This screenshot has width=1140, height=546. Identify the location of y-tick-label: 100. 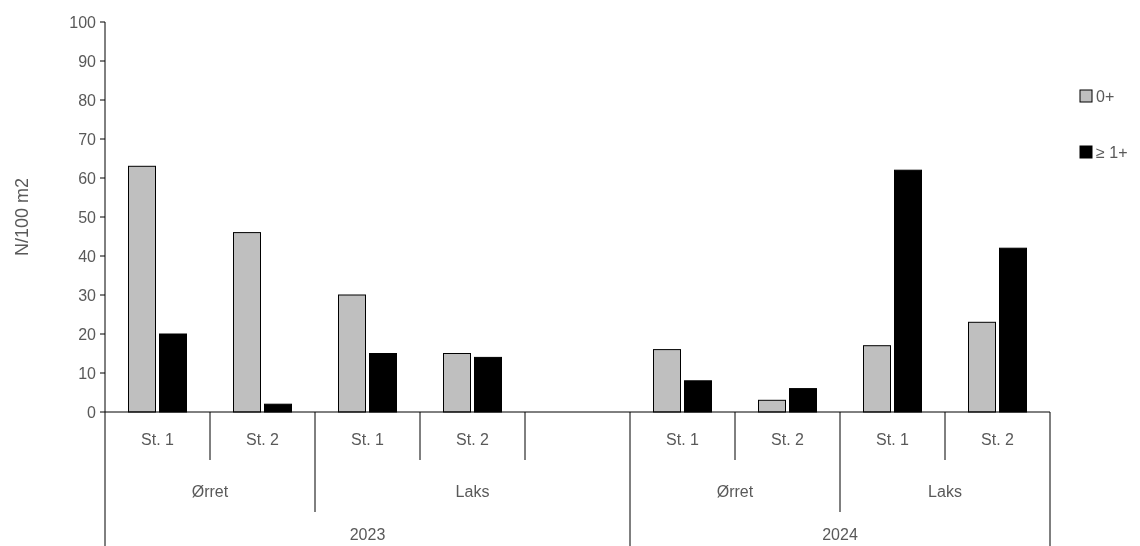
(83, 22).